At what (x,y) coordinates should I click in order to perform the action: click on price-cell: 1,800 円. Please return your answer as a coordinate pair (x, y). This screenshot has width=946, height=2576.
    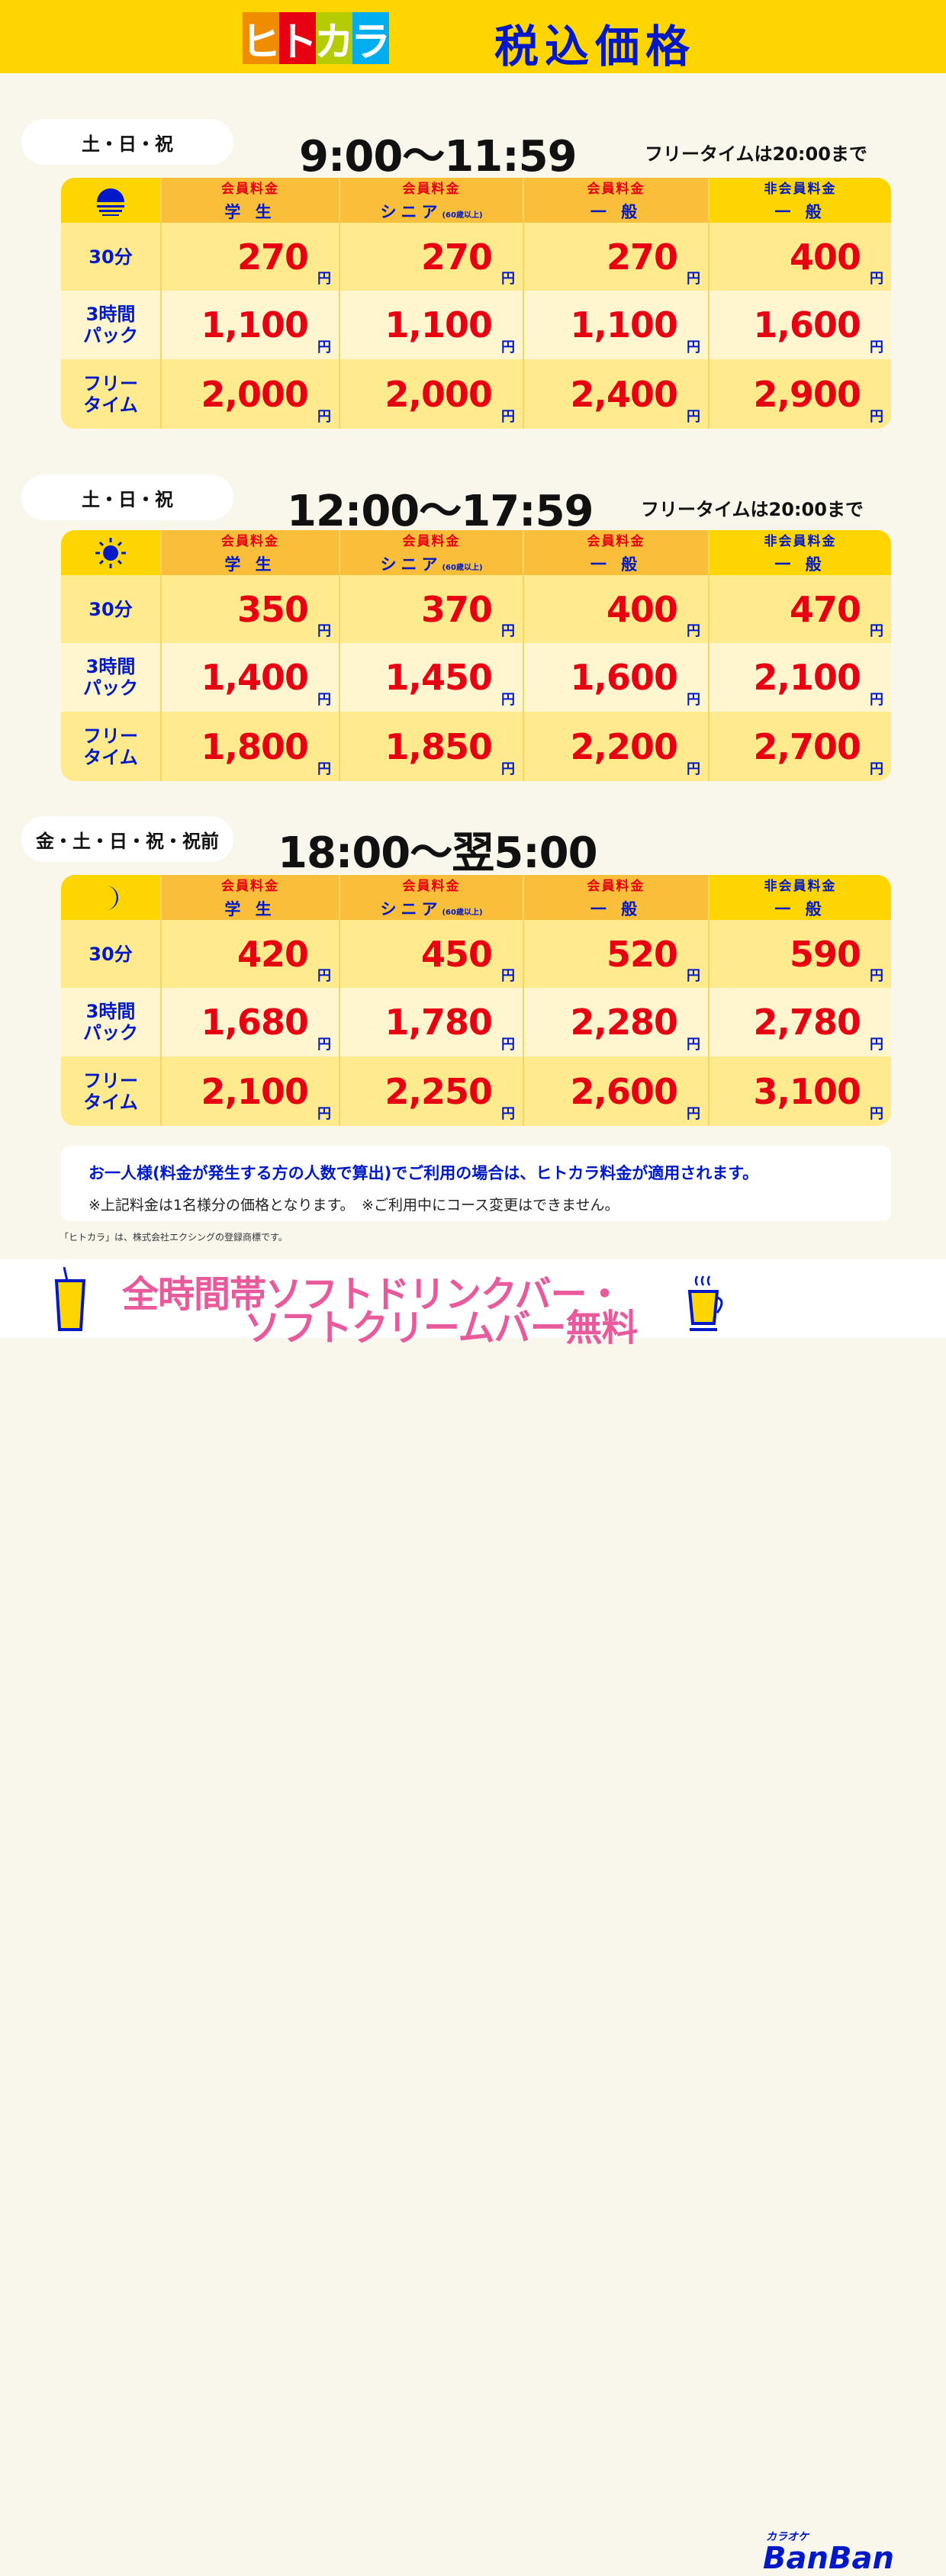
    Looking at the image, I should click on (249, 746).